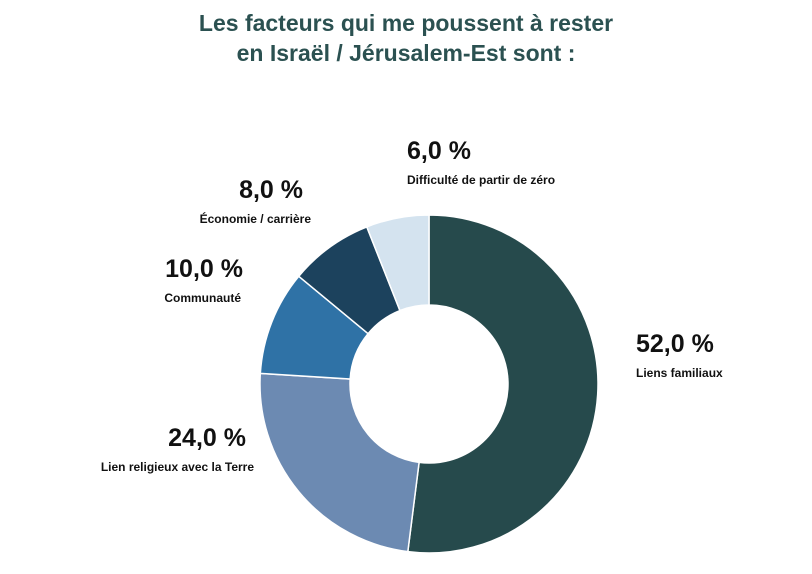 This screenshot has width=812, height=574. Describe the element at coordinates (207, 438) in the screenshot. I see `slice-value-label: 24,0 %` at that location.